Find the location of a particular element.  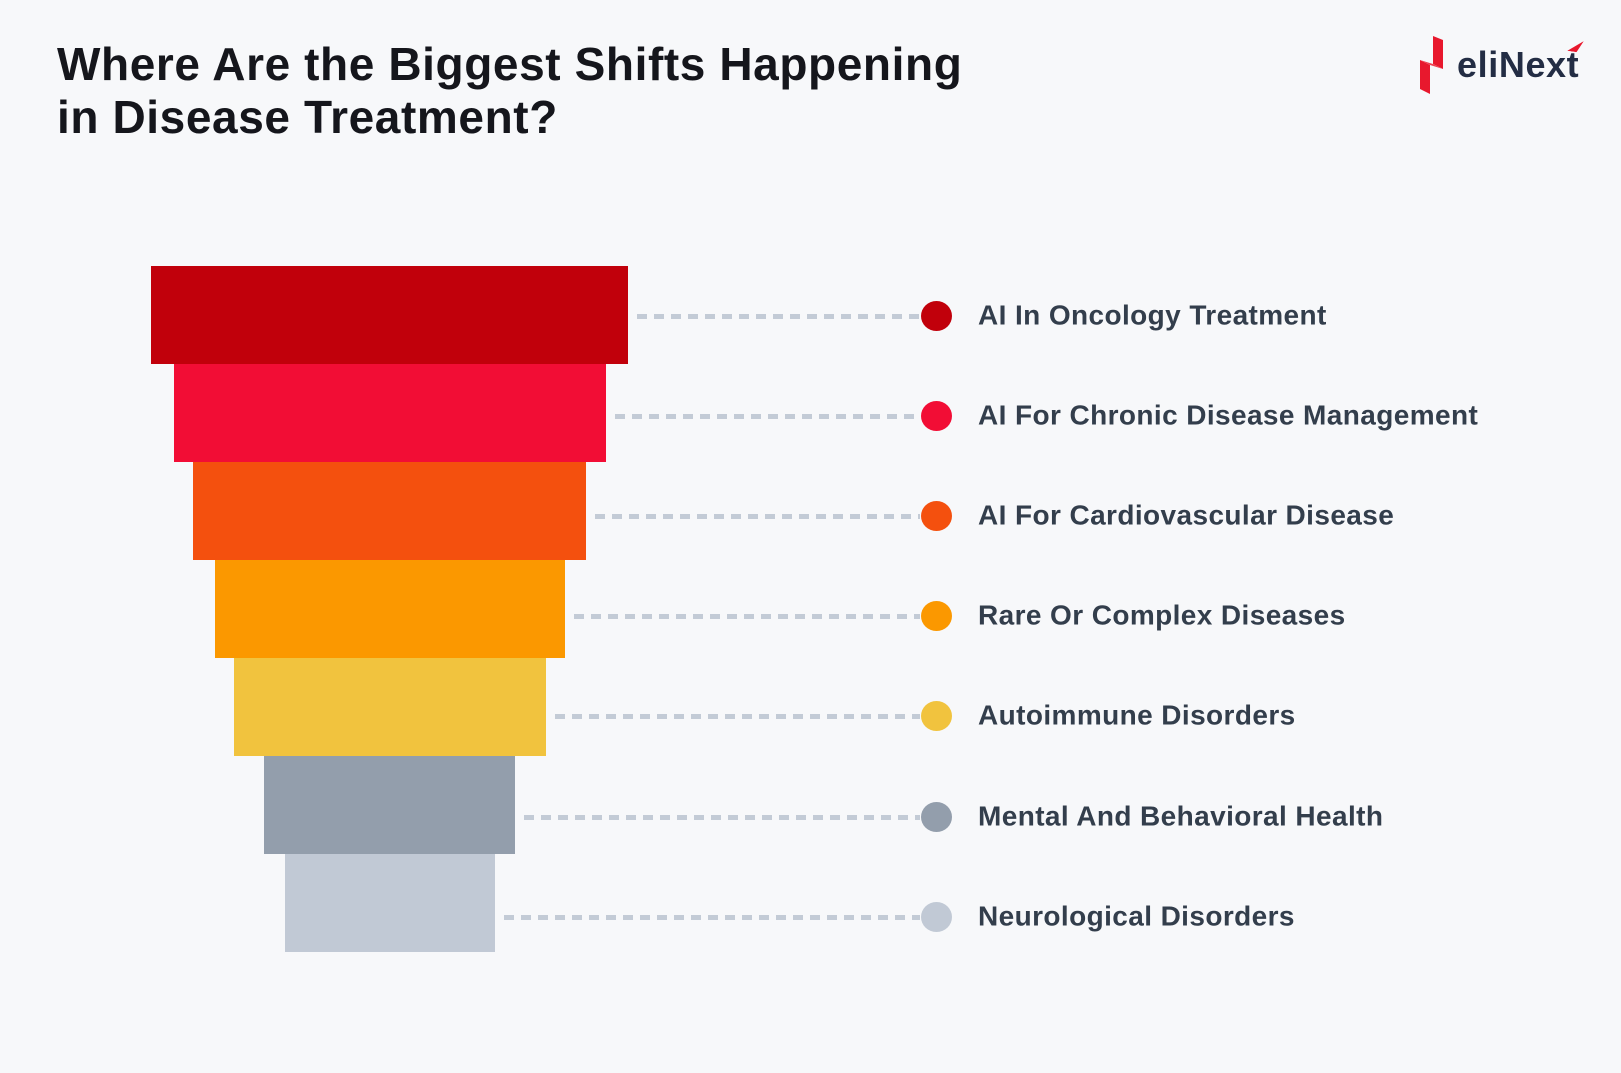

page-title-line1: Where Are the Biggest Shifts Happening is located at coordinates (510, 64).